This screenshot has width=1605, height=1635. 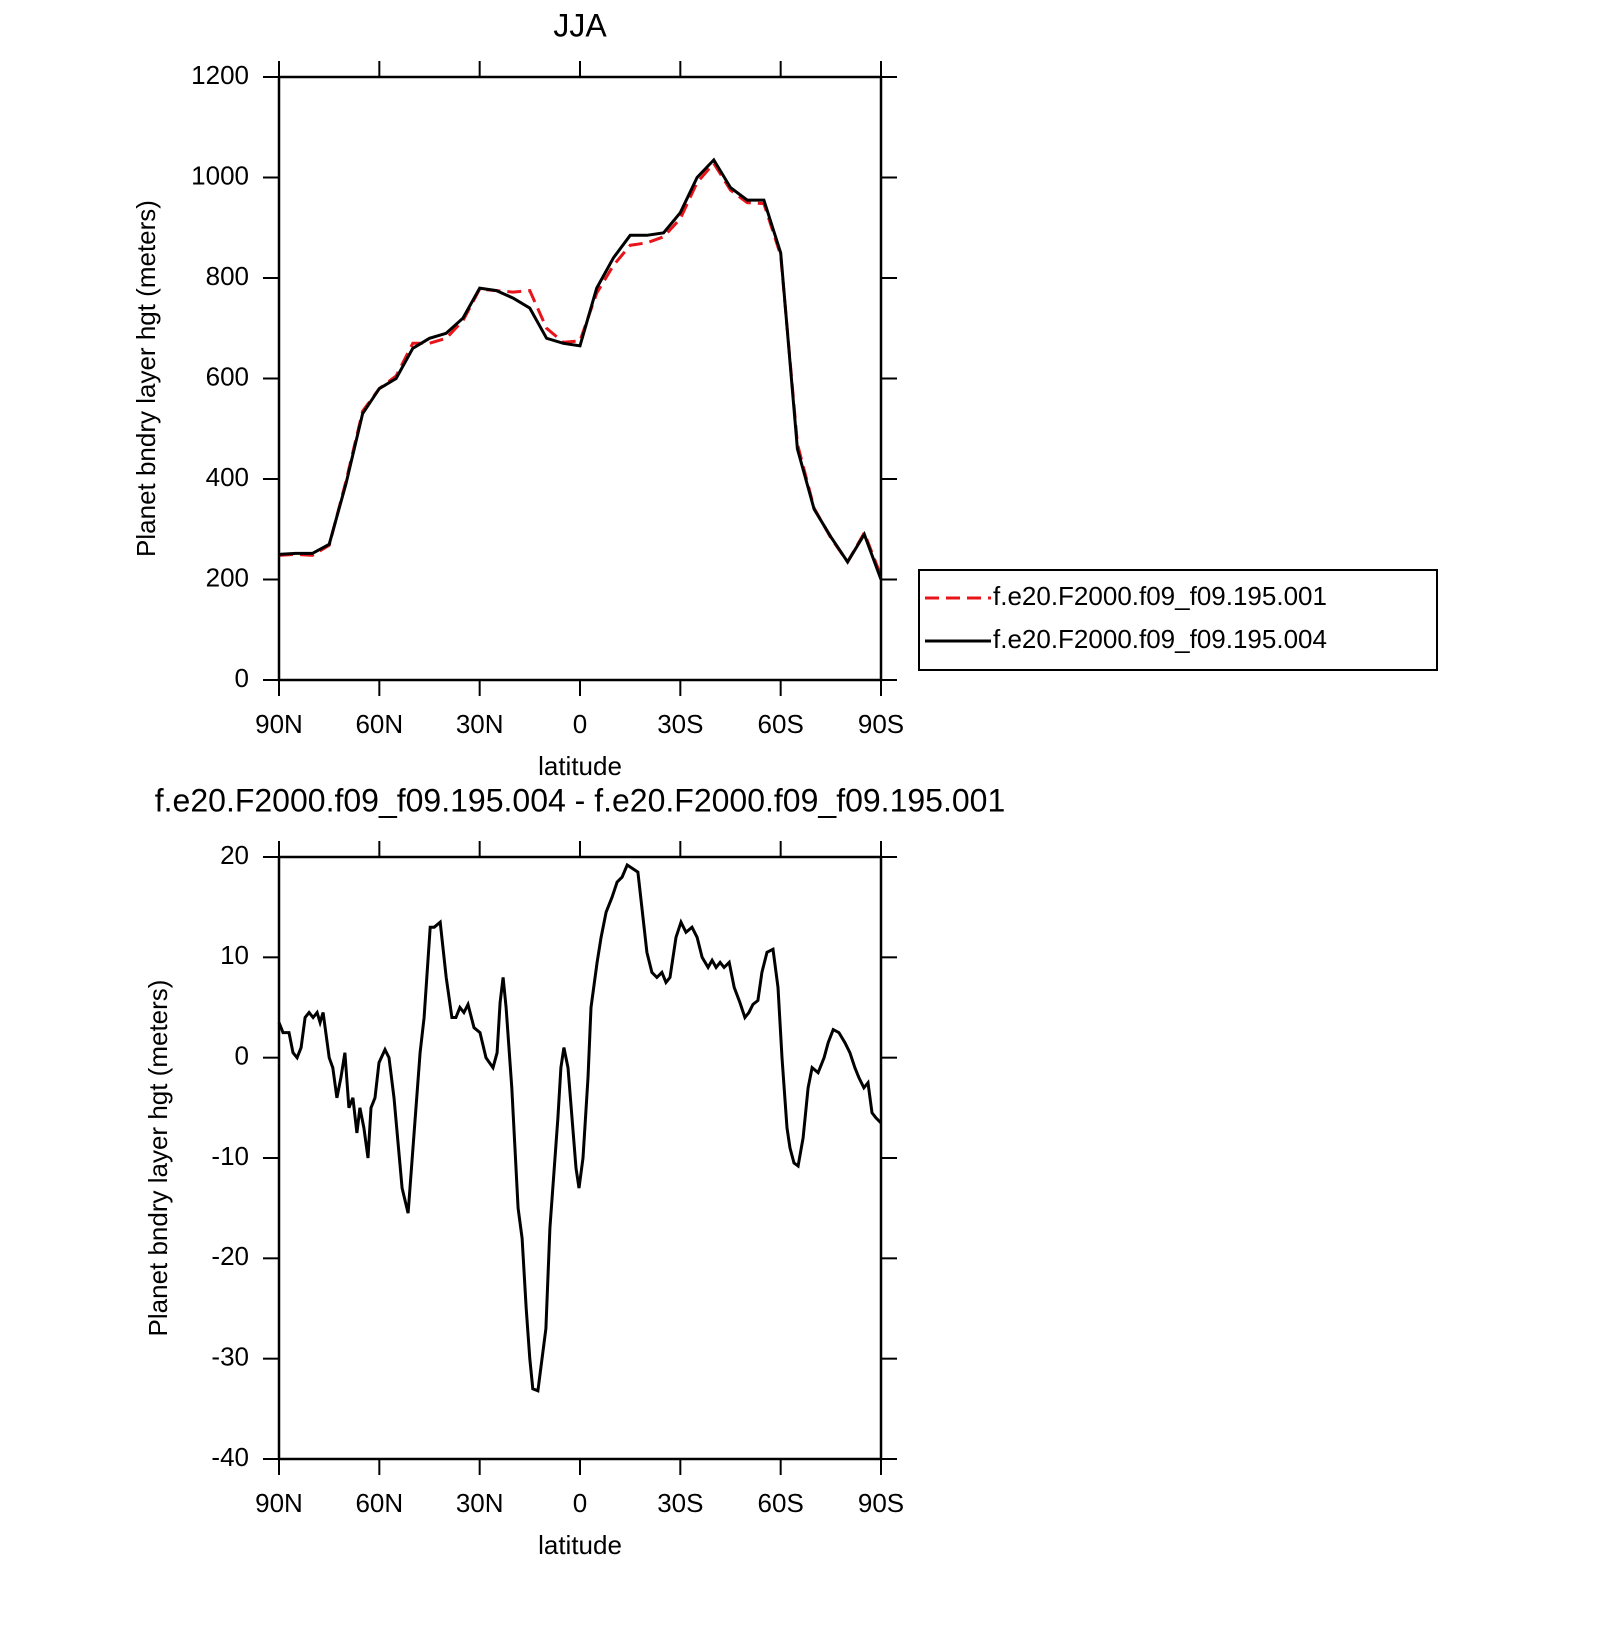 What do you see at coordinates (234, 855) in the screenshot?
I see `y-tick-label: 20` at bounding box center [234, 855].